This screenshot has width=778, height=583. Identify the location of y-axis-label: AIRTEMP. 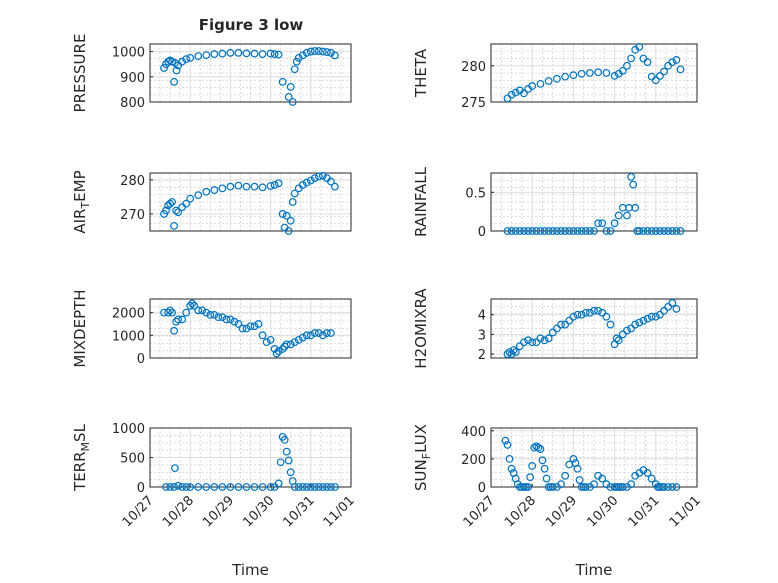
(81, 201).